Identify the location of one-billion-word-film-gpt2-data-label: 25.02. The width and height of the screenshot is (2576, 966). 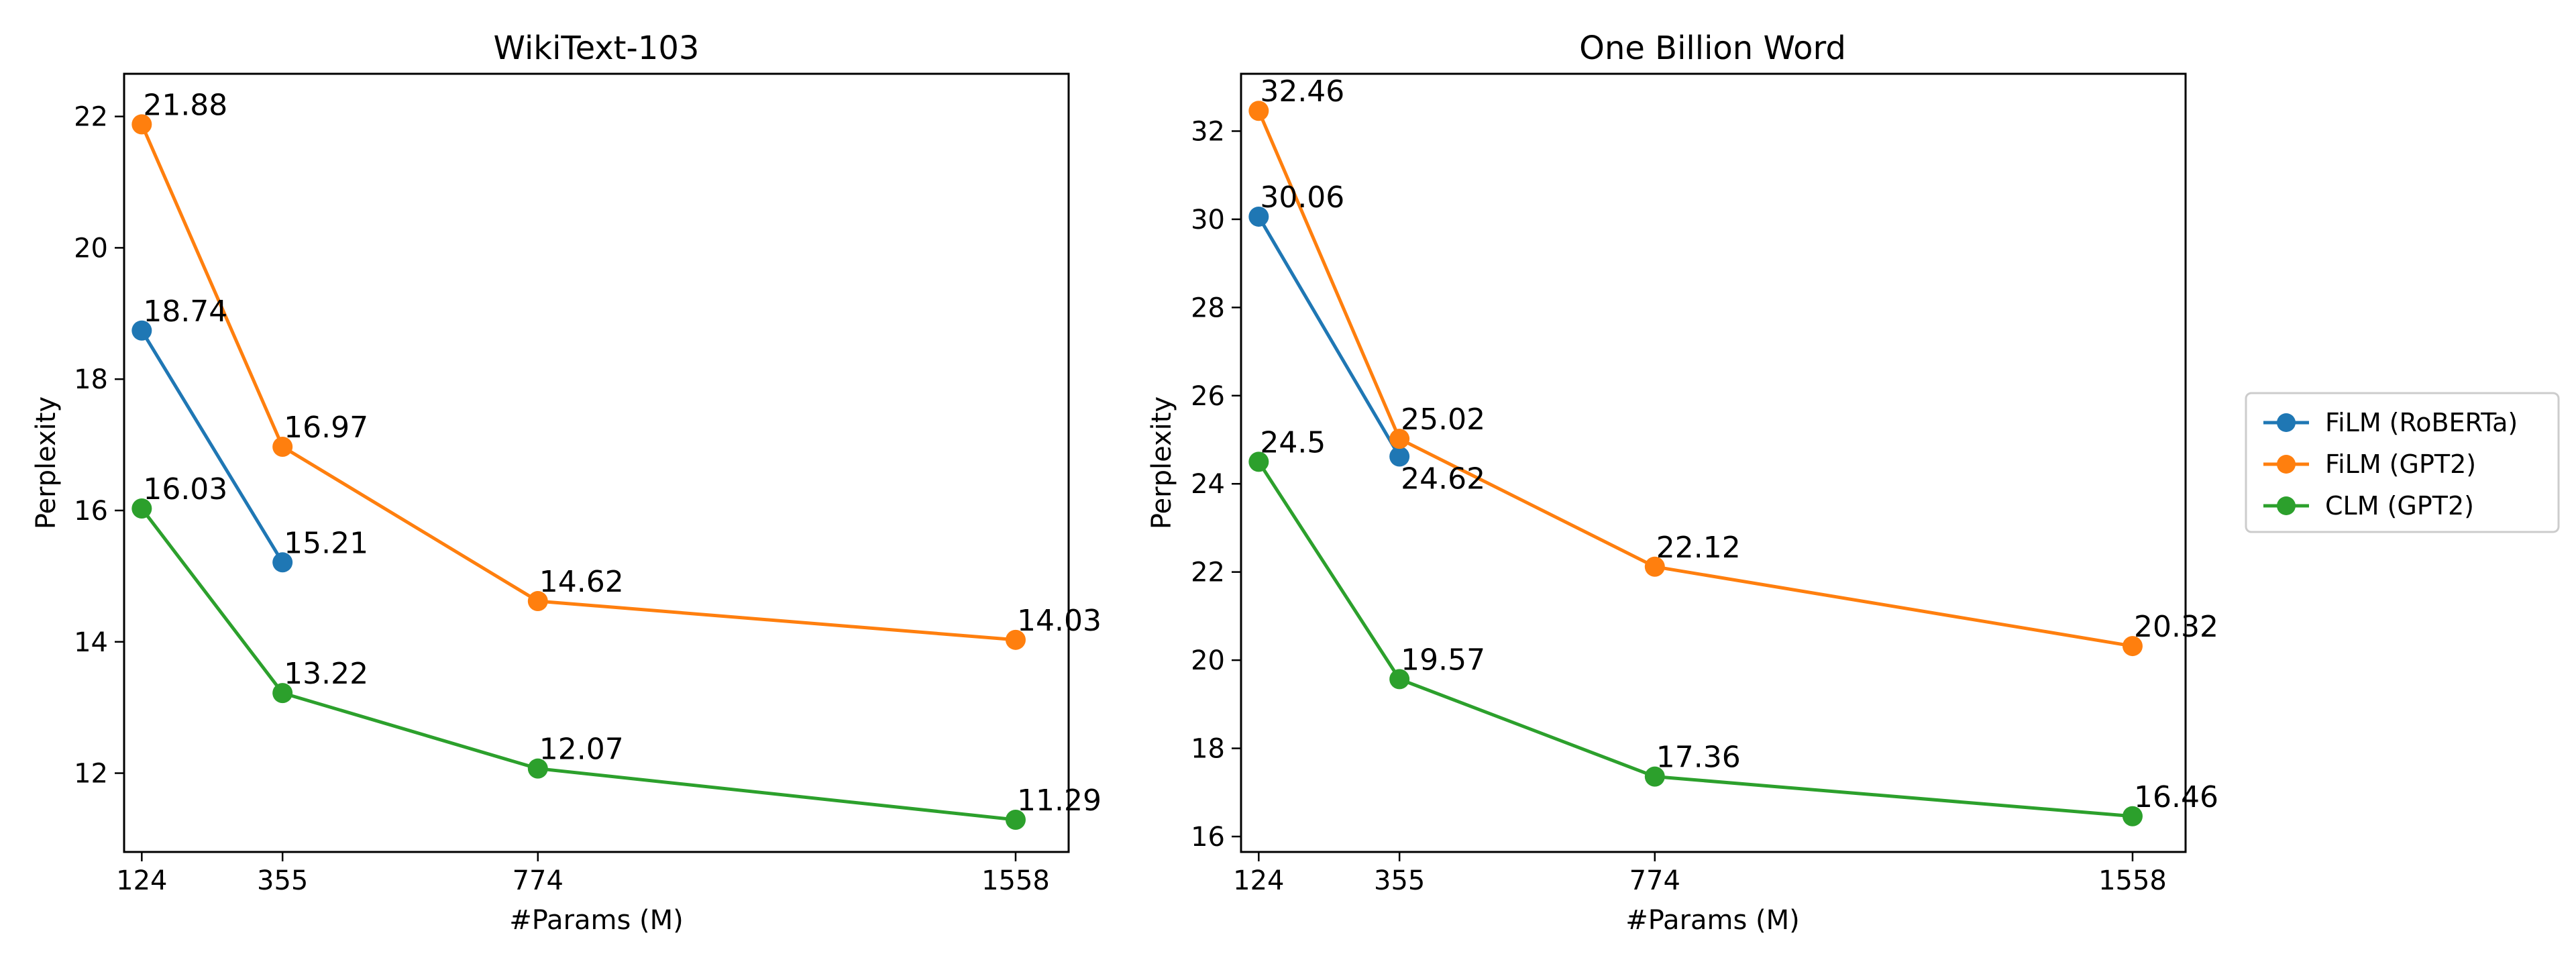
(1443, 419).